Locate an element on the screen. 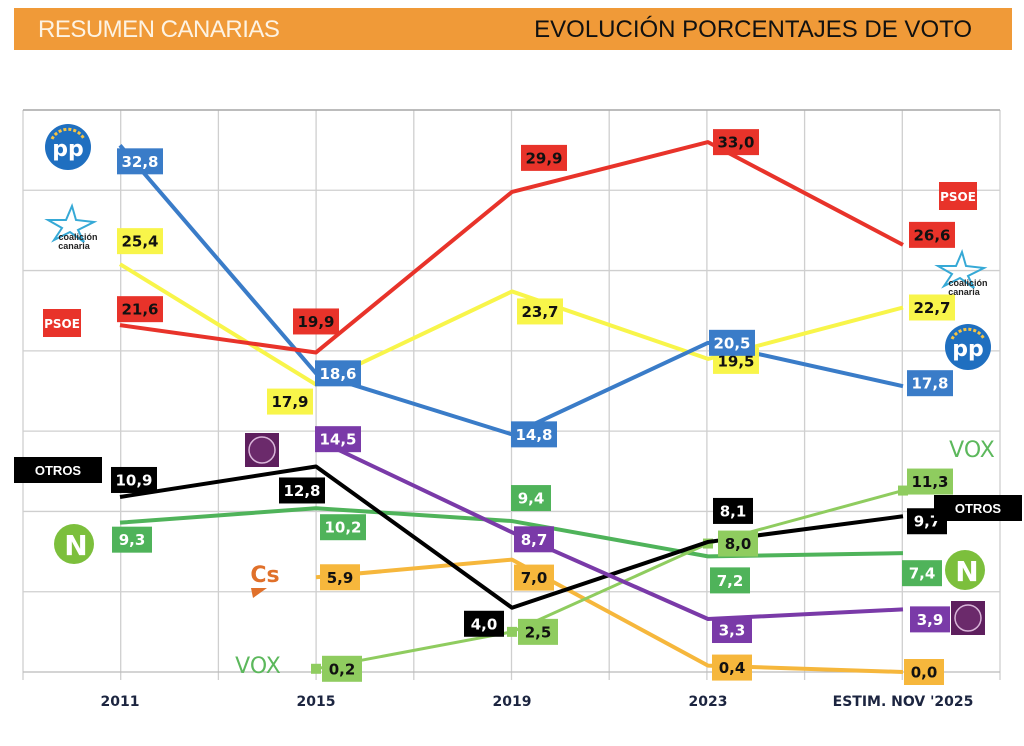  data-label-text: 8,0 is located at coordinates (738, 544).